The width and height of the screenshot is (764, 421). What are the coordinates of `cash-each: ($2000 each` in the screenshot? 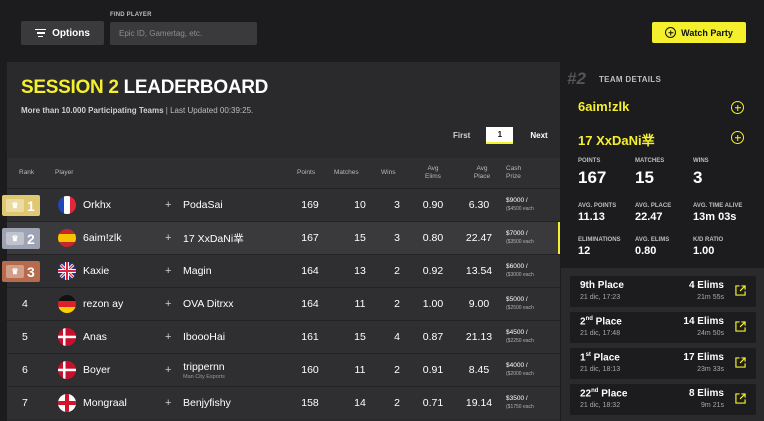 It's located at (520, 374).